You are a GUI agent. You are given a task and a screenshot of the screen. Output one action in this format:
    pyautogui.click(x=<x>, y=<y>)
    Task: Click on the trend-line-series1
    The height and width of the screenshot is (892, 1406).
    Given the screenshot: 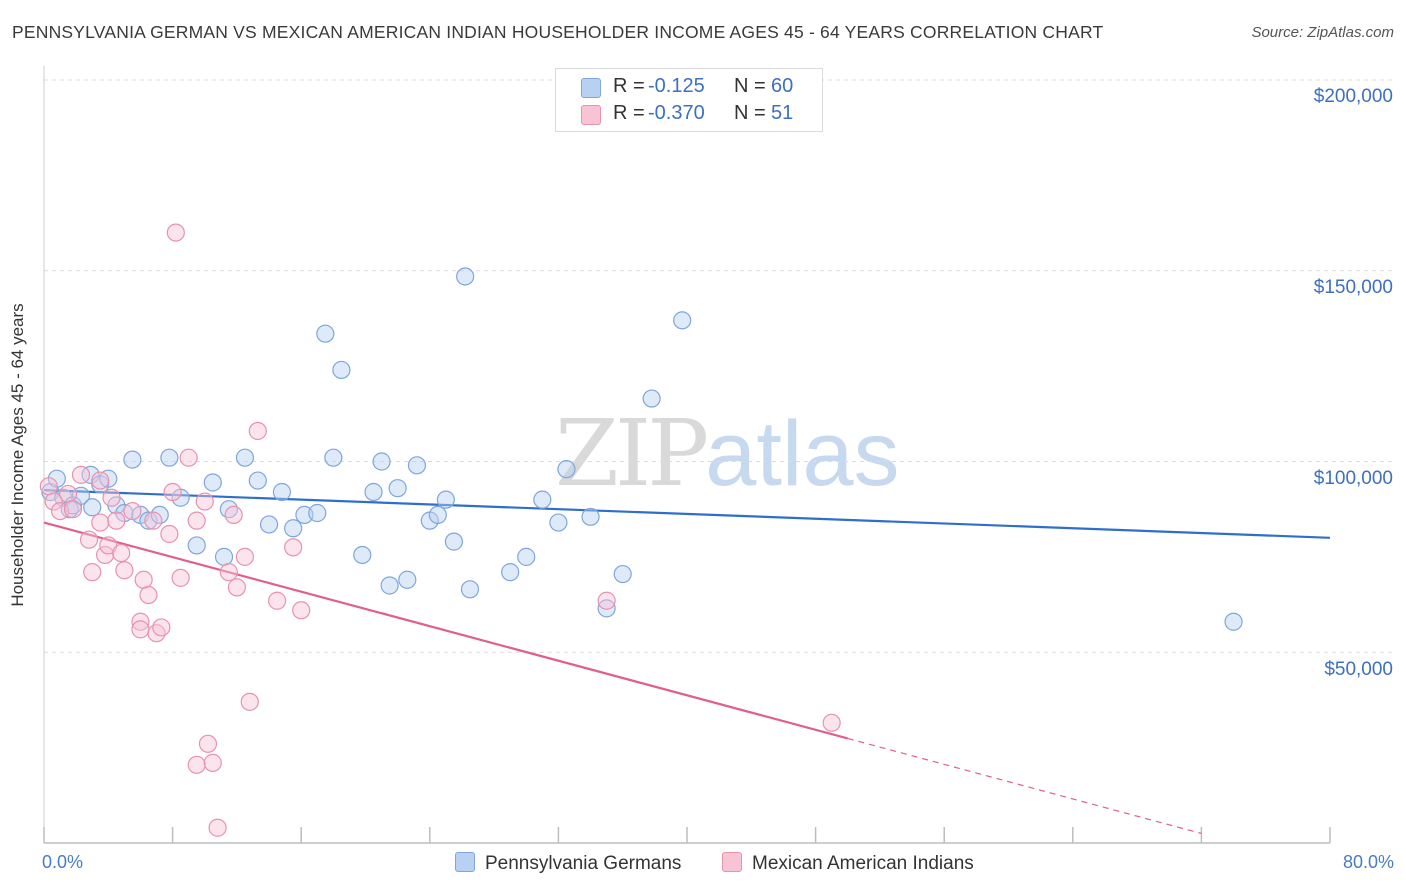 What is the action you would take?
    pyautogui.click(x=687, y=514)
    